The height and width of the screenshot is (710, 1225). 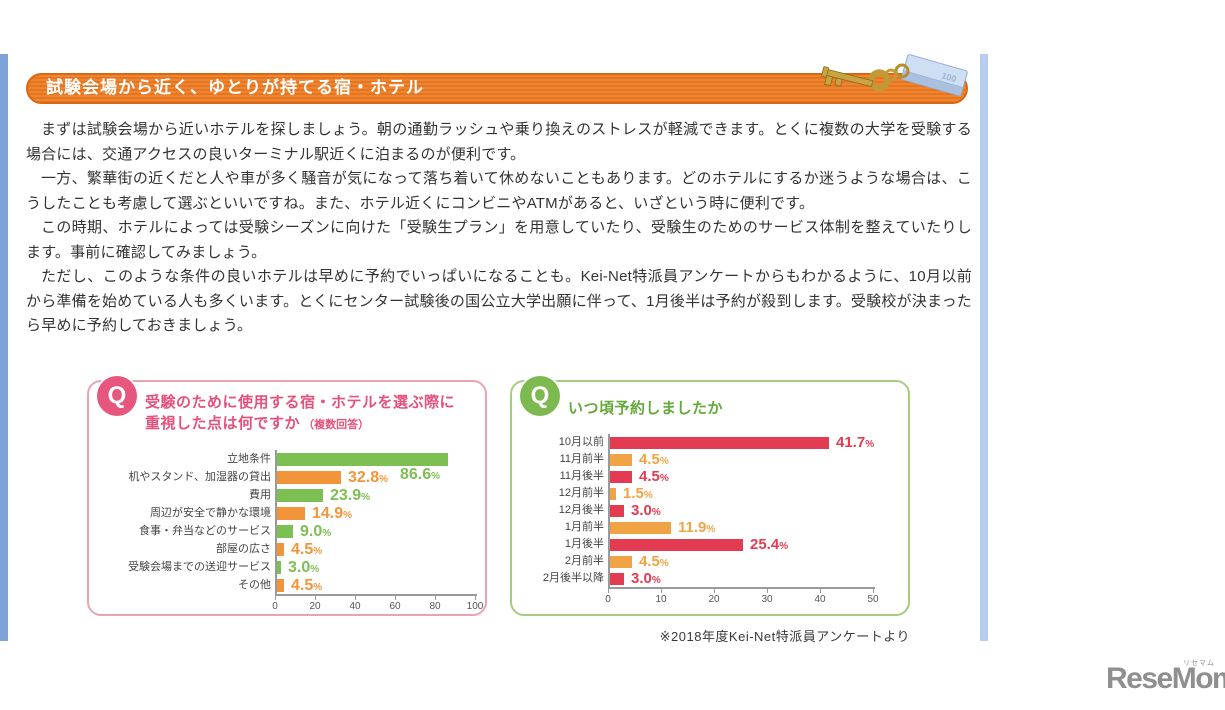 I want to click on svg-text: 100, so click(x=948, y=77).